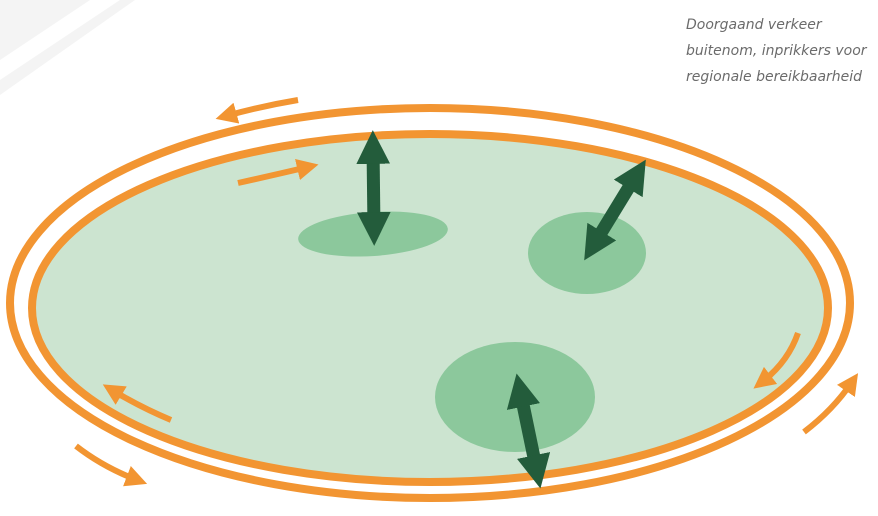 The width and height of the screenshot is (878, 516). Describe the element at coordinates (774, 77) in the screenshot. I see `caption-line-3: regionale bereikbaarheid` at that location.